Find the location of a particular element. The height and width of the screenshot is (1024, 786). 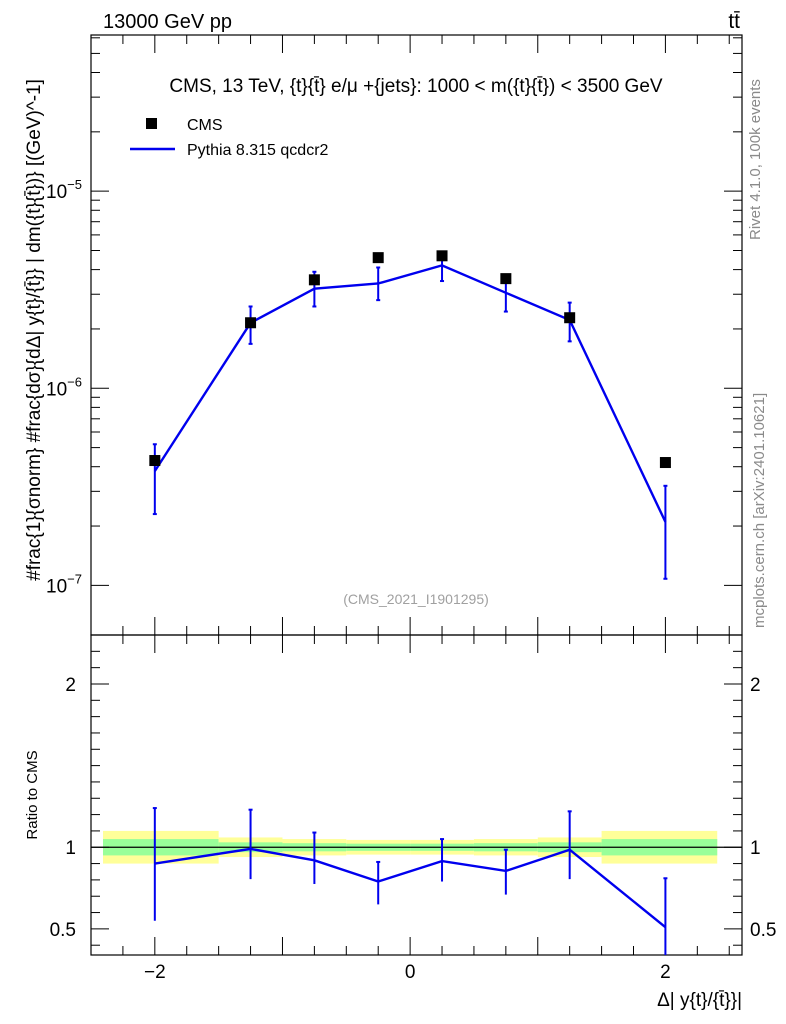

mcplots-side-label: mcplots.cern.ch [arXiv:2401.10621] is located at coordinates (759, 510).